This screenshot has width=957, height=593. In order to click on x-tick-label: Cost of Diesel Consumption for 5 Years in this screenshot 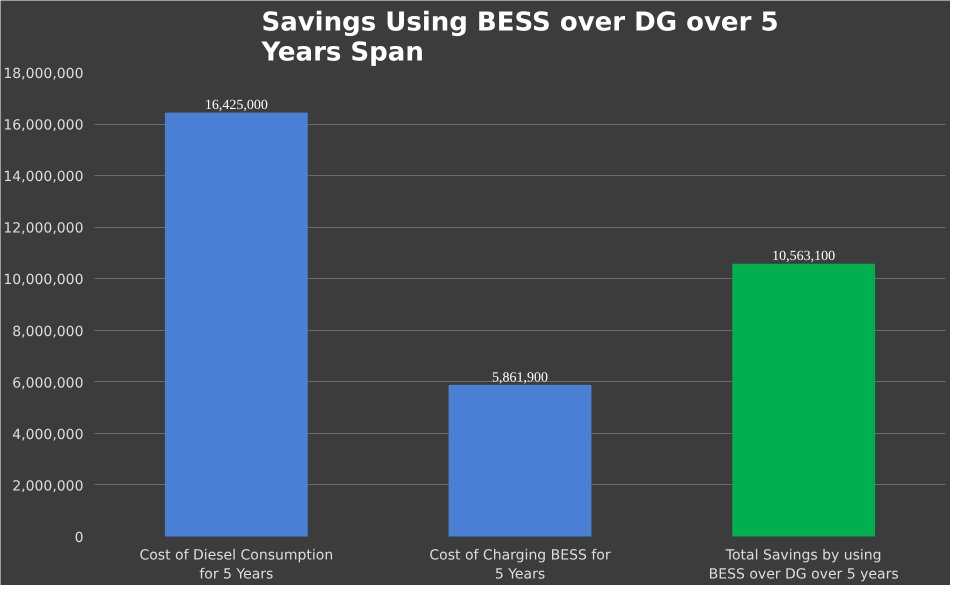, I will do `click(236, 565)`.